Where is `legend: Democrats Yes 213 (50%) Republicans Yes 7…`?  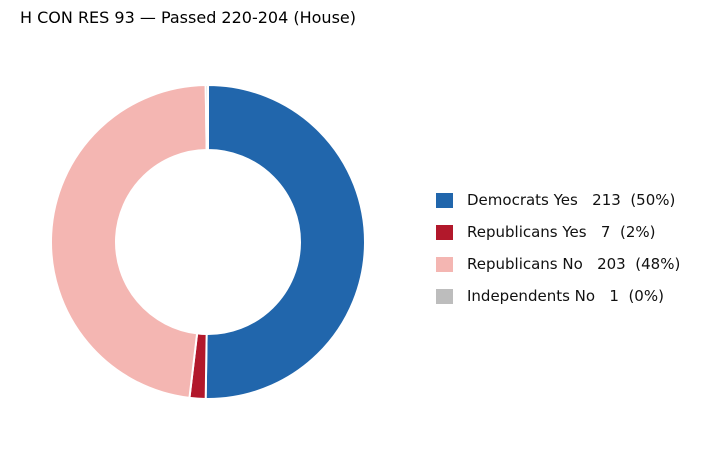 legend: Democrats Yes 213 (50%) Republicans Yes 7… is located at coordinates (558, 248).